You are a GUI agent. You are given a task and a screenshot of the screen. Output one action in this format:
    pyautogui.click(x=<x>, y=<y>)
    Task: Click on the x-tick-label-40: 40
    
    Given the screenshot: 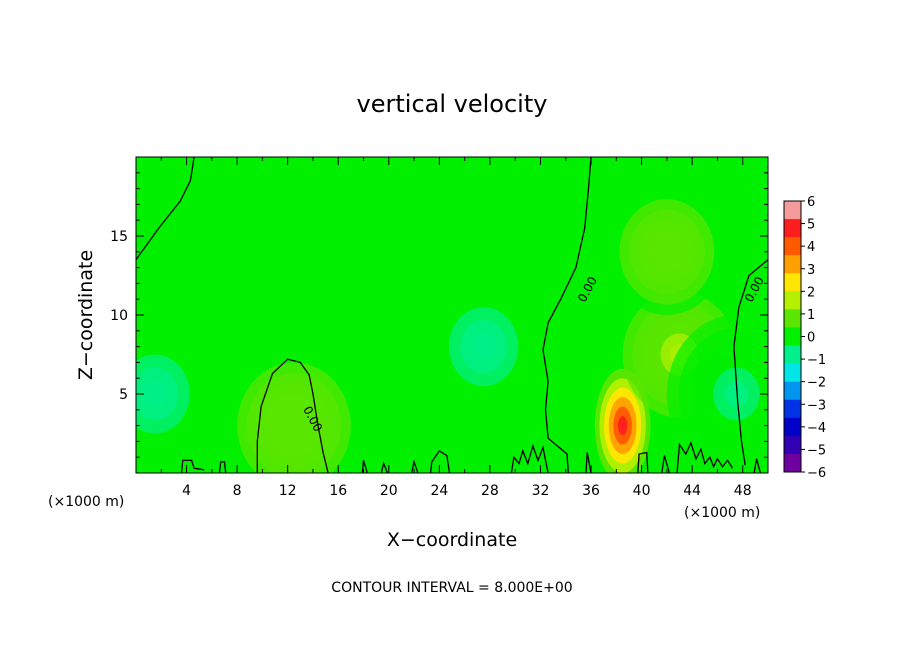 What is the action you would take?
    pyautogui.click(x=642, y=491)
    